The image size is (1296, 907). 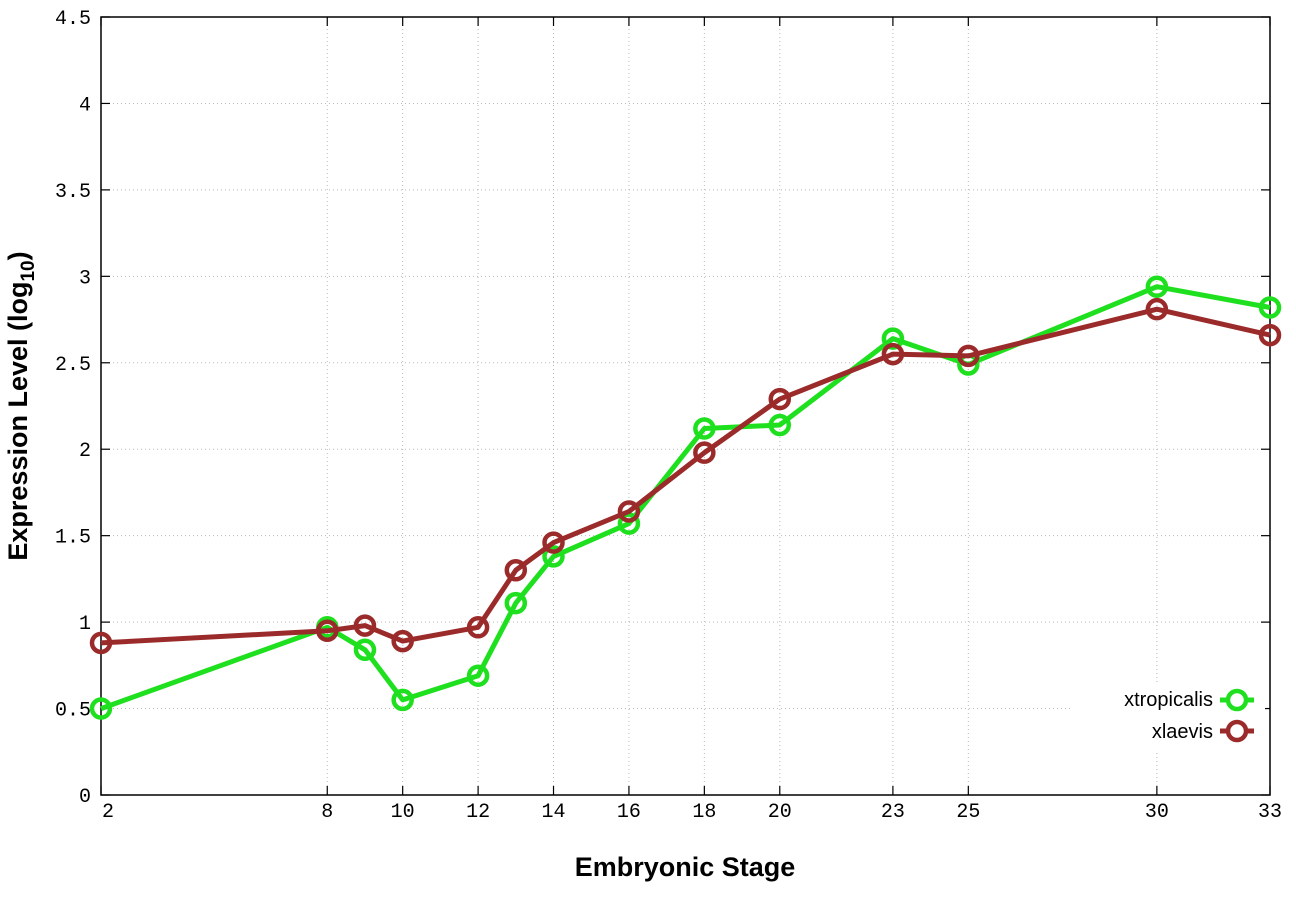 What do you see at coordinates (73, 538) in the screenshot?
I see `y-tick-label: 1.5` at bounding box center [73, 538].